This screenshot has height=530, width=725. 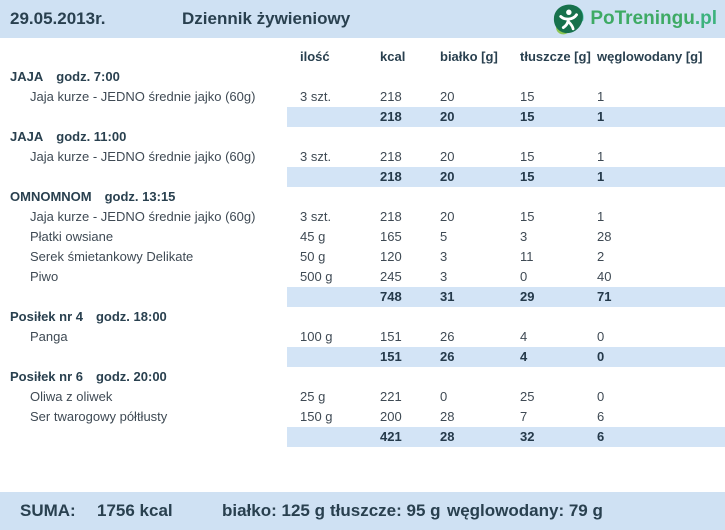 I want to click on column-header-protein: białko [g], so click(x=469, y=56).